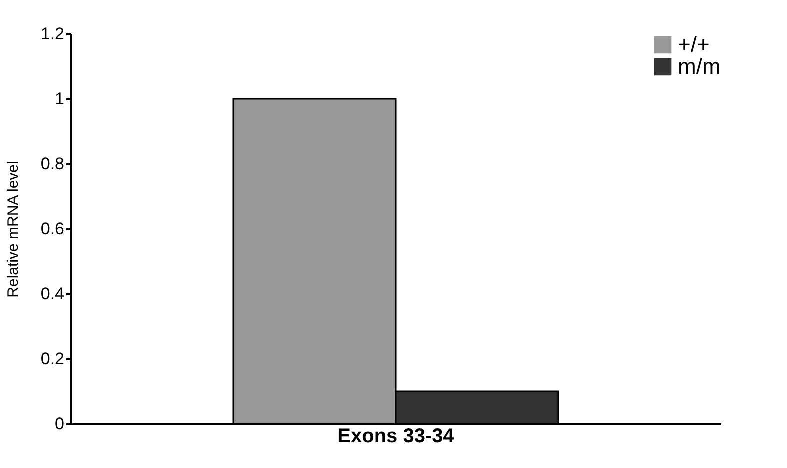 The width and height of the screenshot is (787, 468). Describe the element at coordinates (52, 229) in the screenshot. I see `y-tick-label: 0.6` at that location.